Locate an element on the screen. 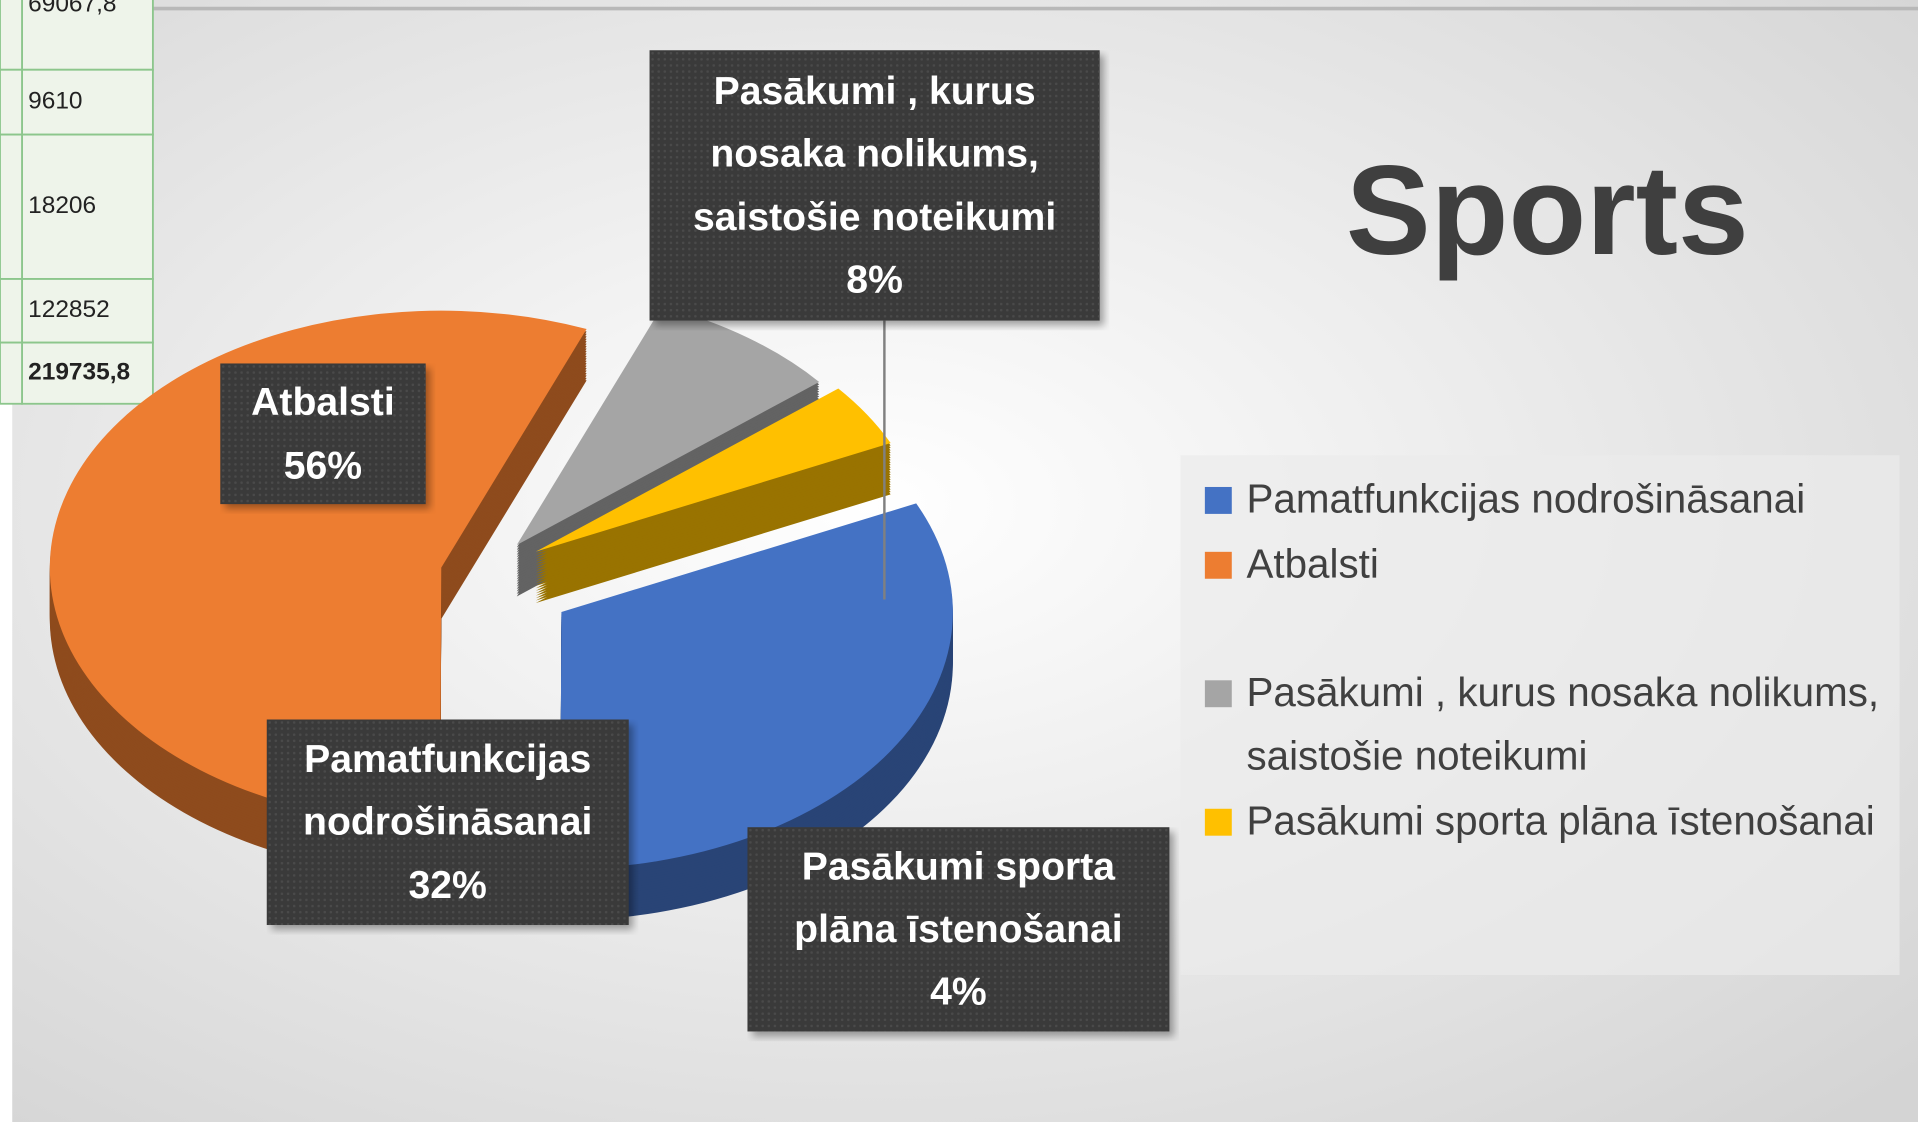 The height and width of the screenshot is (1122, 1918). legend-label: Atbalsti is located at coordinates (1312, 563).